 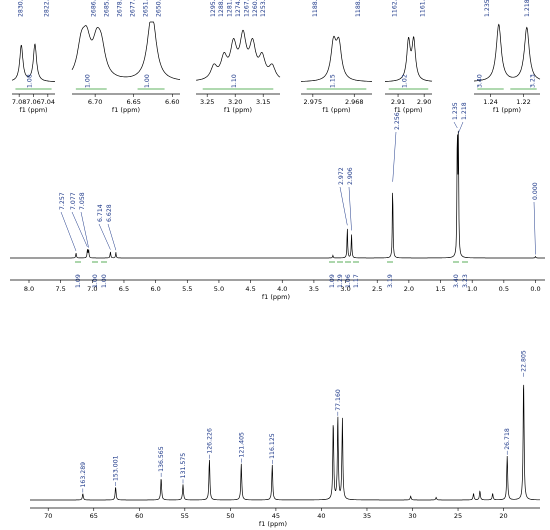 I want to click on inset-integral-value: 3.23, so click(x=533, y=81).